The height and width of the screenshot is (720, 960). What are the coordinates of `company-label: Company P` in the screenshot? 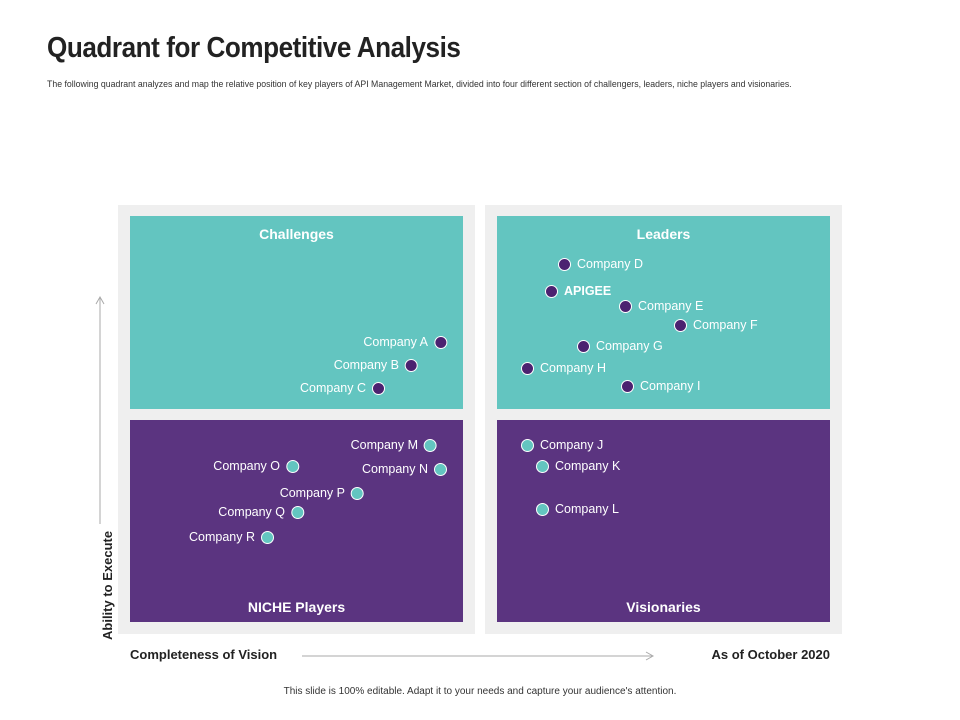 It's located at (312, 493).